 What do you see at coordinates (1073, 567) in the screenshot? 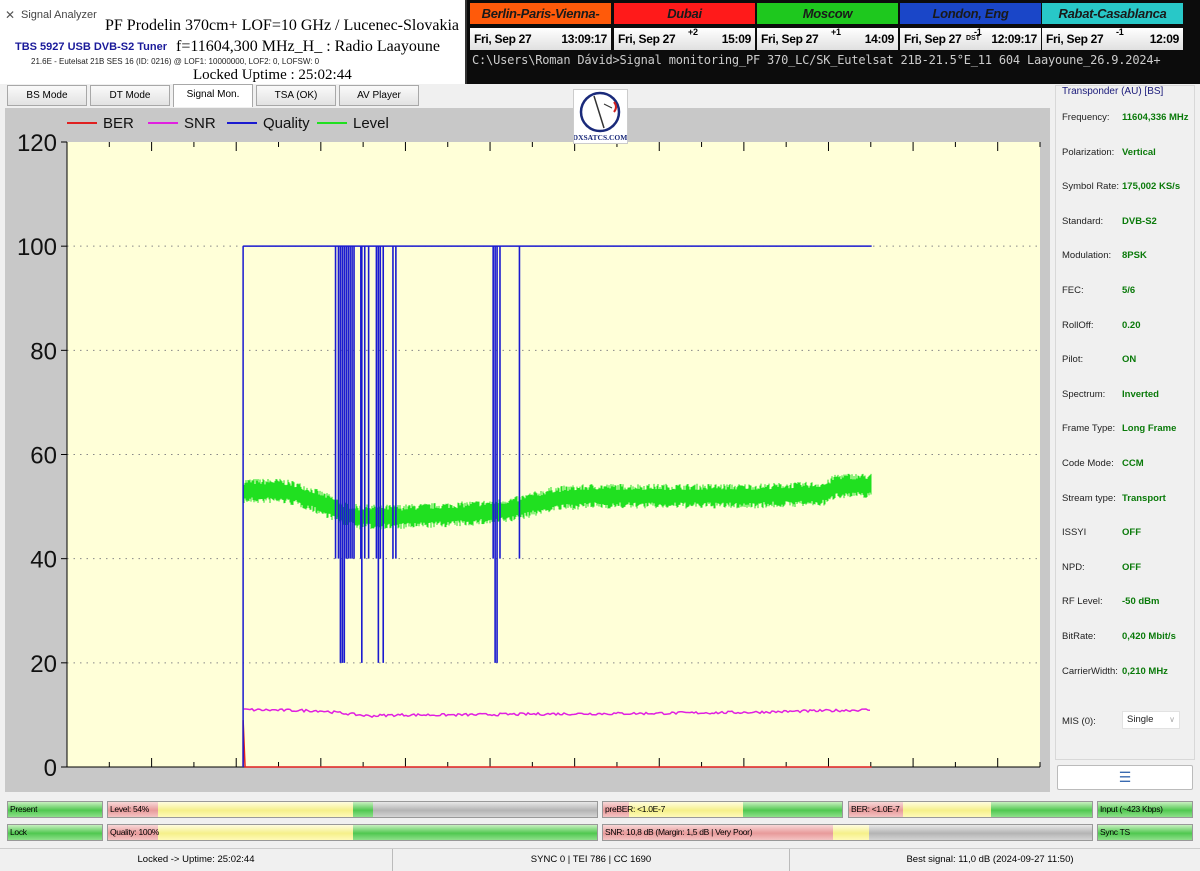
I see `transponder-label: NPD:` at bounding box center [1073, 567].